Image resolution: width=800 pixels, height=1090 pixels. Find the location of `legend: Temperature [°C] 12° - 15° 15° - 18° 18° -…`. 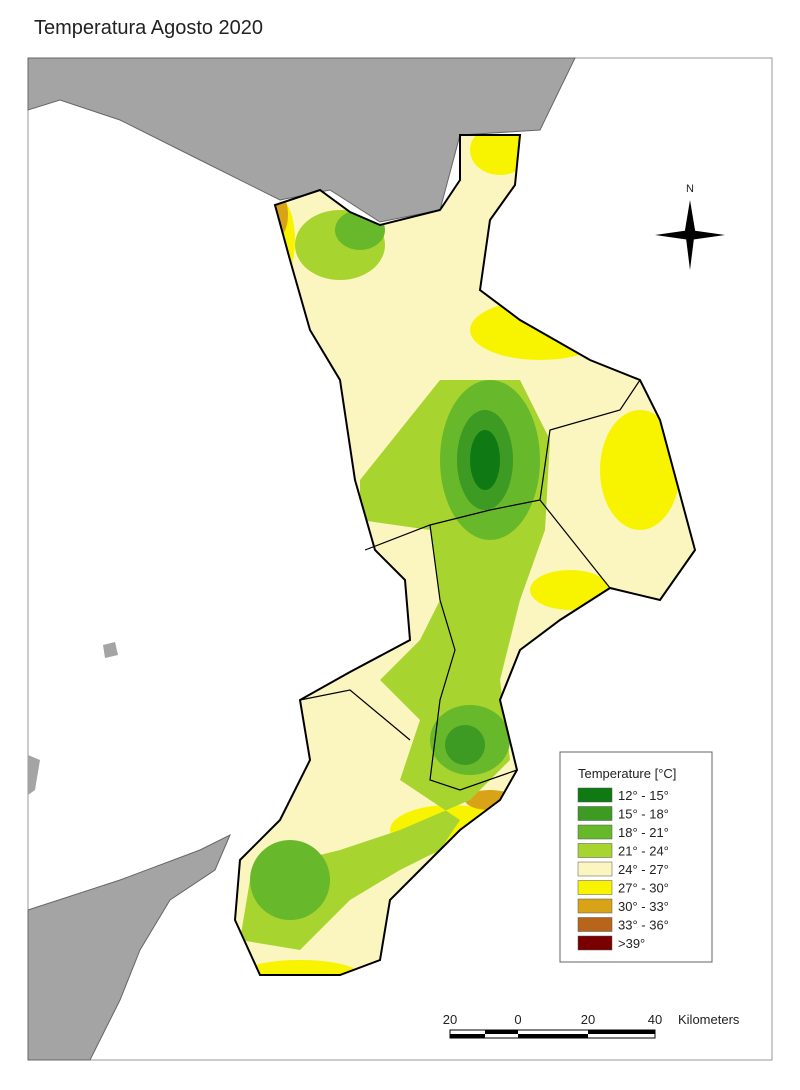

legend: Temperature [°C] 12° - 15° 15° - 18° 18° -… is located at coordinates (626, 858).